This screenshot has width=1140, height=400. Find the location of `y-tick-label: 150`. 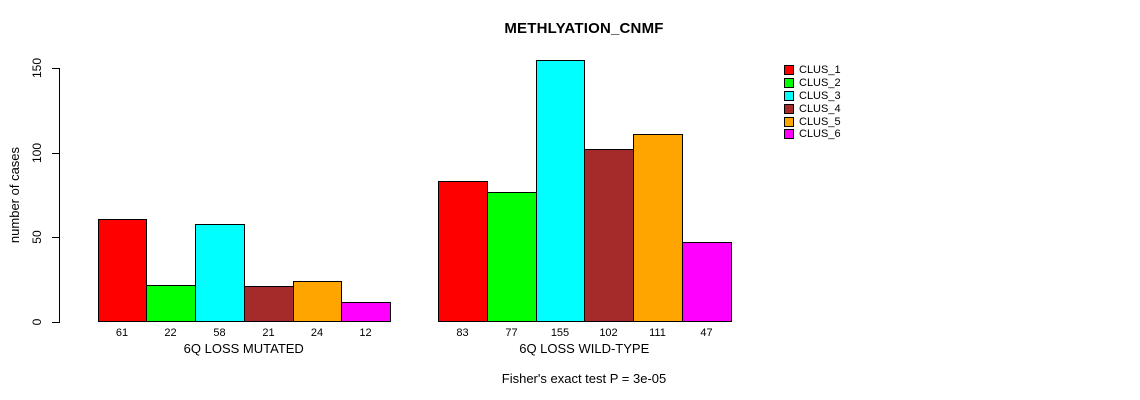

y-tick-label: 150 is located at coordinates (37, 68).